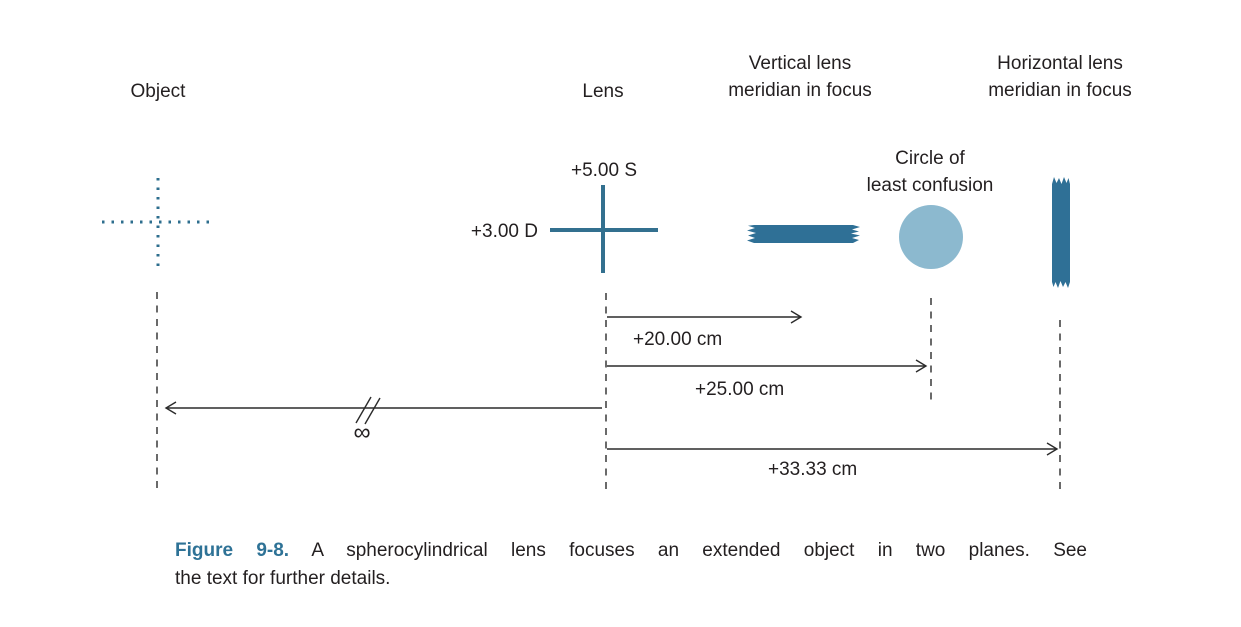 The height and width of the screenshot is (627, 1241). I want to click on horizontal-meridian-focal-line, so click(1061, 232).